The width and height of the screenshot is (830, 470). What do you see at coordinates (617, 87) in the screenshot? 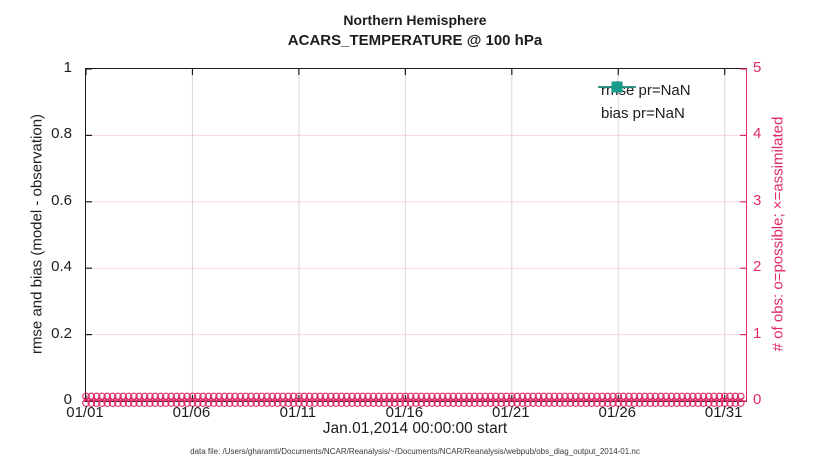
I see `bias-marker-icon` at bounding box center [617, 87].